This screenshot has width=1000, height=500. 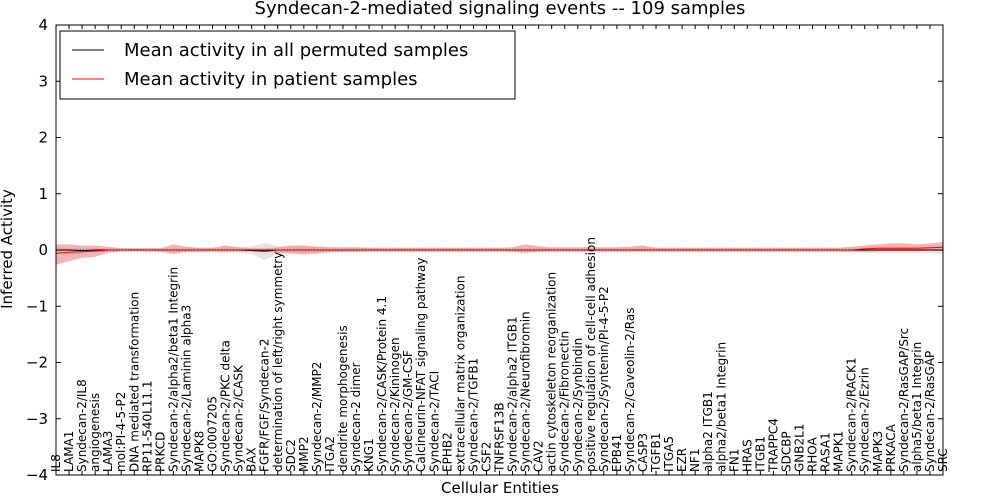 What do you see at coordinates (500, 437) in the screenshot?
I see `x-tick-label: TNFRSF13B` at bounding box center [500, 437].